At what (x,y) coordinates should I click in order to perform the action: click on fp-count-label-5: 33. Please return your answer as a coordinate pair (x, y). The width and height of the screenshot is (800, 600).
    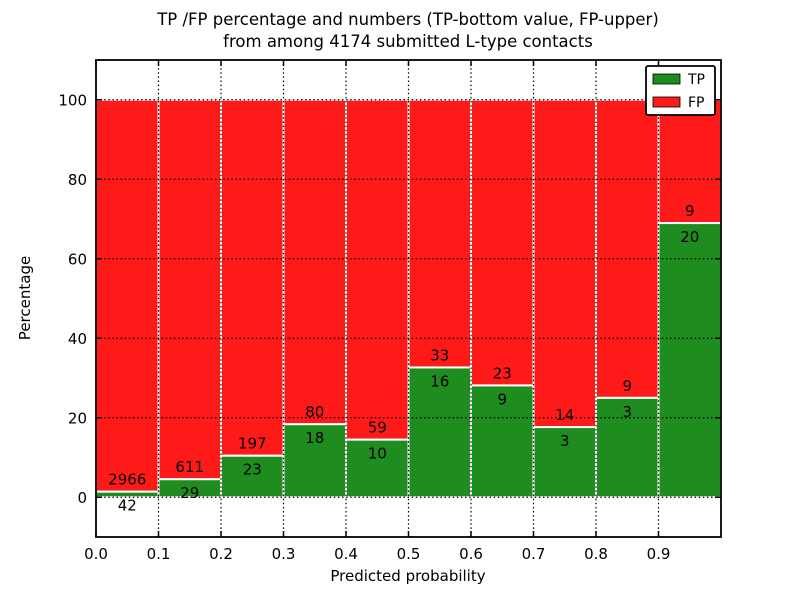
    Looking at the image, I should click on (439, 355).